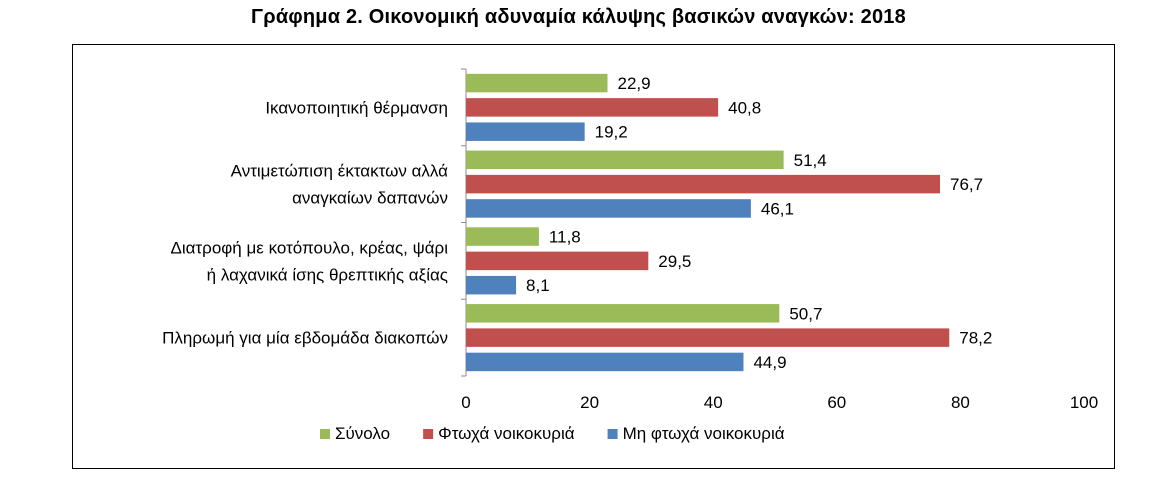  I want to click on data-label-σύνολο-1: 22,9, so click(634, 83).